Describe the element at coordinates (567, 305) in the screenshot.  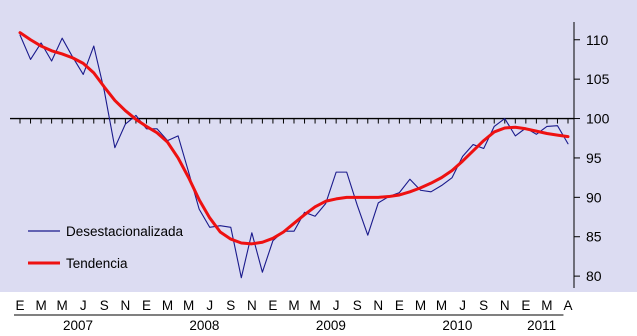
I see `month-label: A` at that location.